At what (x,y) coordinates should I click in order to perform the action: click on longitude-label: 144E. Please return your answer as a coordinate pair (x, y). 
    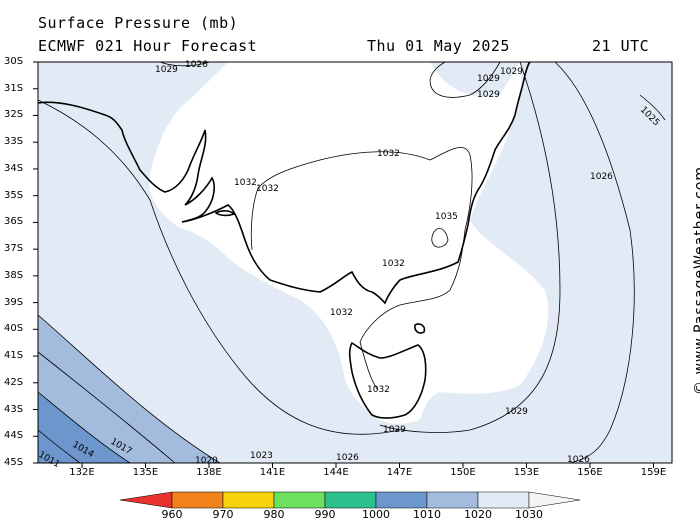
    Looking at the image, I should click on (336, 472).